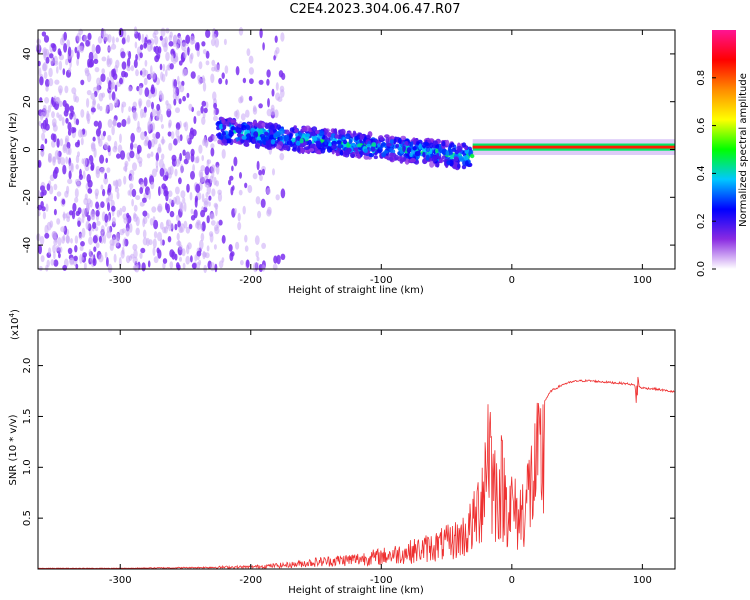  I want to click on y-tick-label: -40, so click(27, 245).